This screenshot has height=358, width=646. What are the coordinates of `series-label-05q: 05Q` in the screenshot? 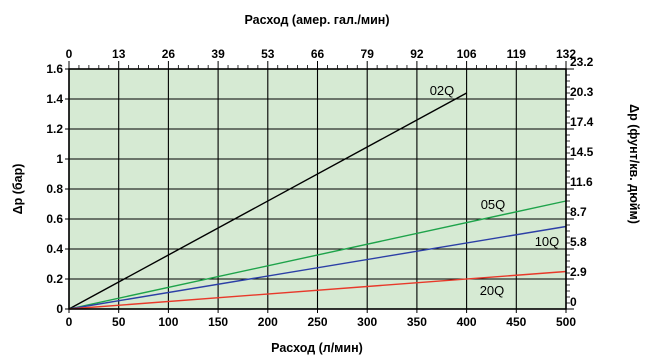 It's located at (493, 204).